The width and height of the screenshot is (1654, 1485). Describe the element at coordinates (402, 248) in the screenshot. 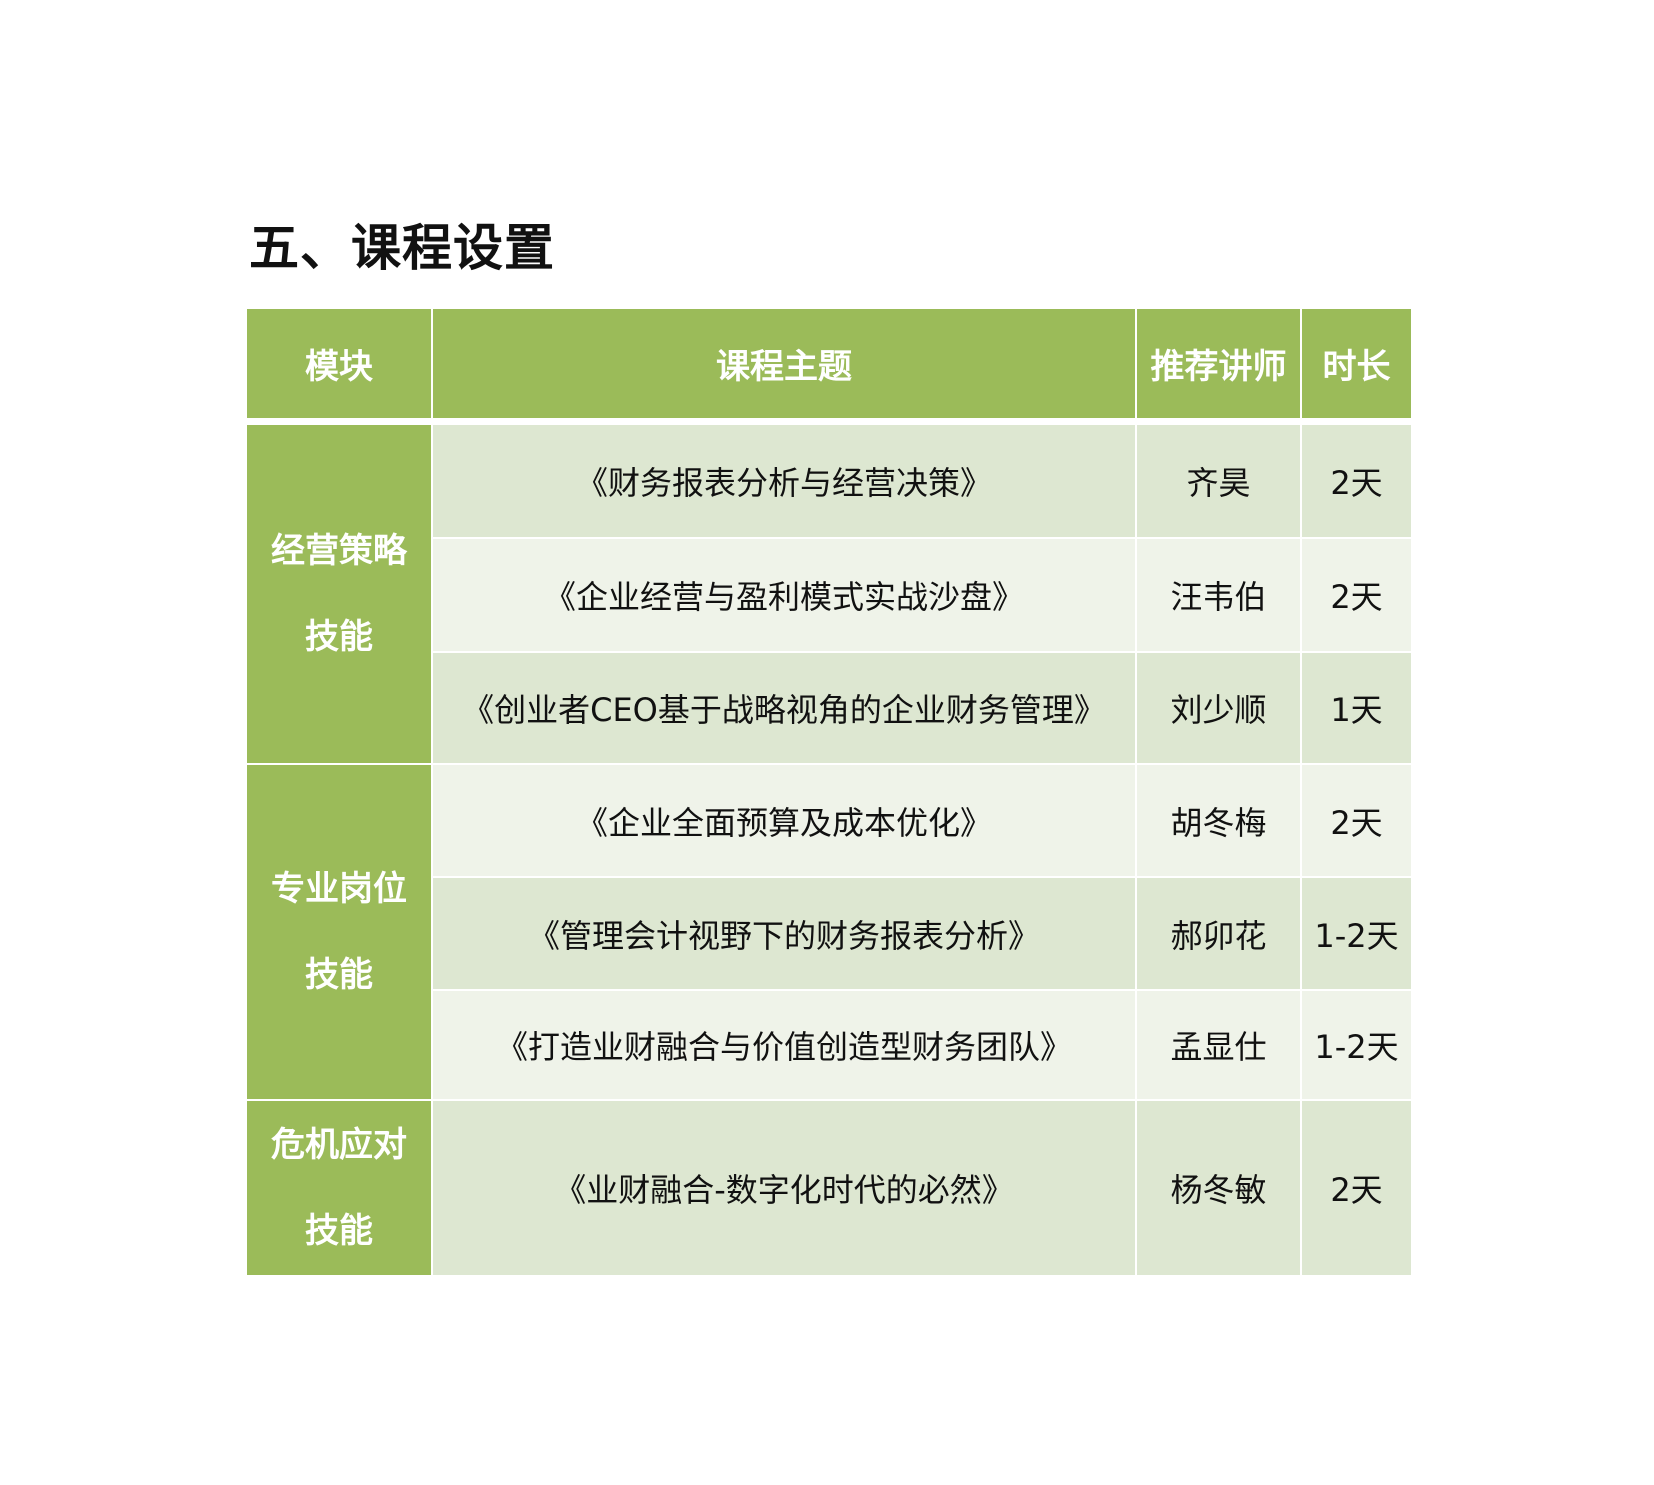

I see `section-title: 五、课程设置` at that location.